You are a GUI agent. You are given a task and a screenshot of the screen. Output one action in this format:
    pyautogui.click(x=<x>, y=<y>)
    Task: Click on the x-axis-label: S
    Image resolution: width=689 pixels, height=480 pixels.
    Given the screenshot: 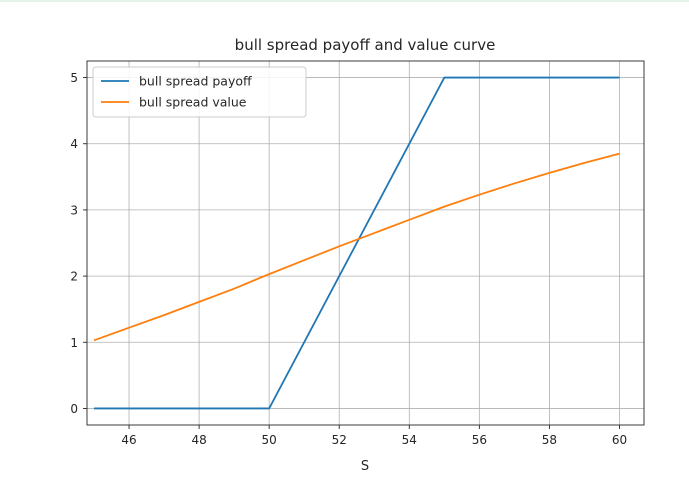 What is the action you would take?
    pyautogui.click(x=365, y=466)
    